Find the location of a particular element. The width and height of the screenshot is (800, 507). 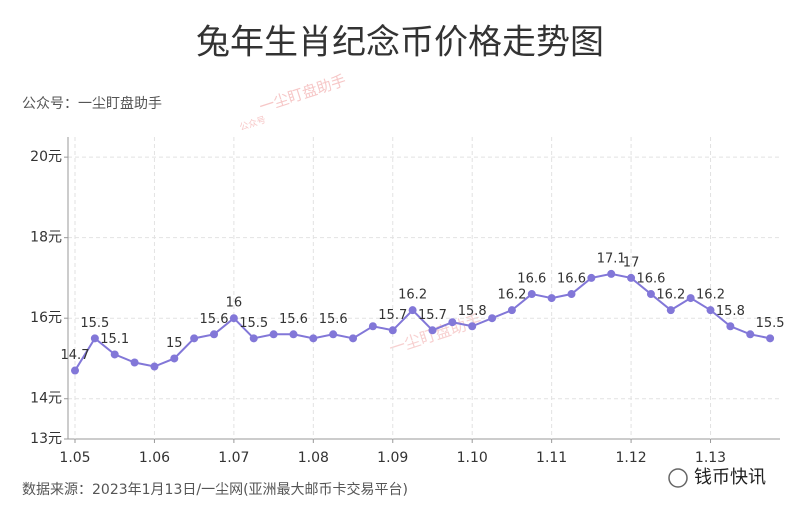

x-tick-label: 1.09 is located at coordinates (392, 458).